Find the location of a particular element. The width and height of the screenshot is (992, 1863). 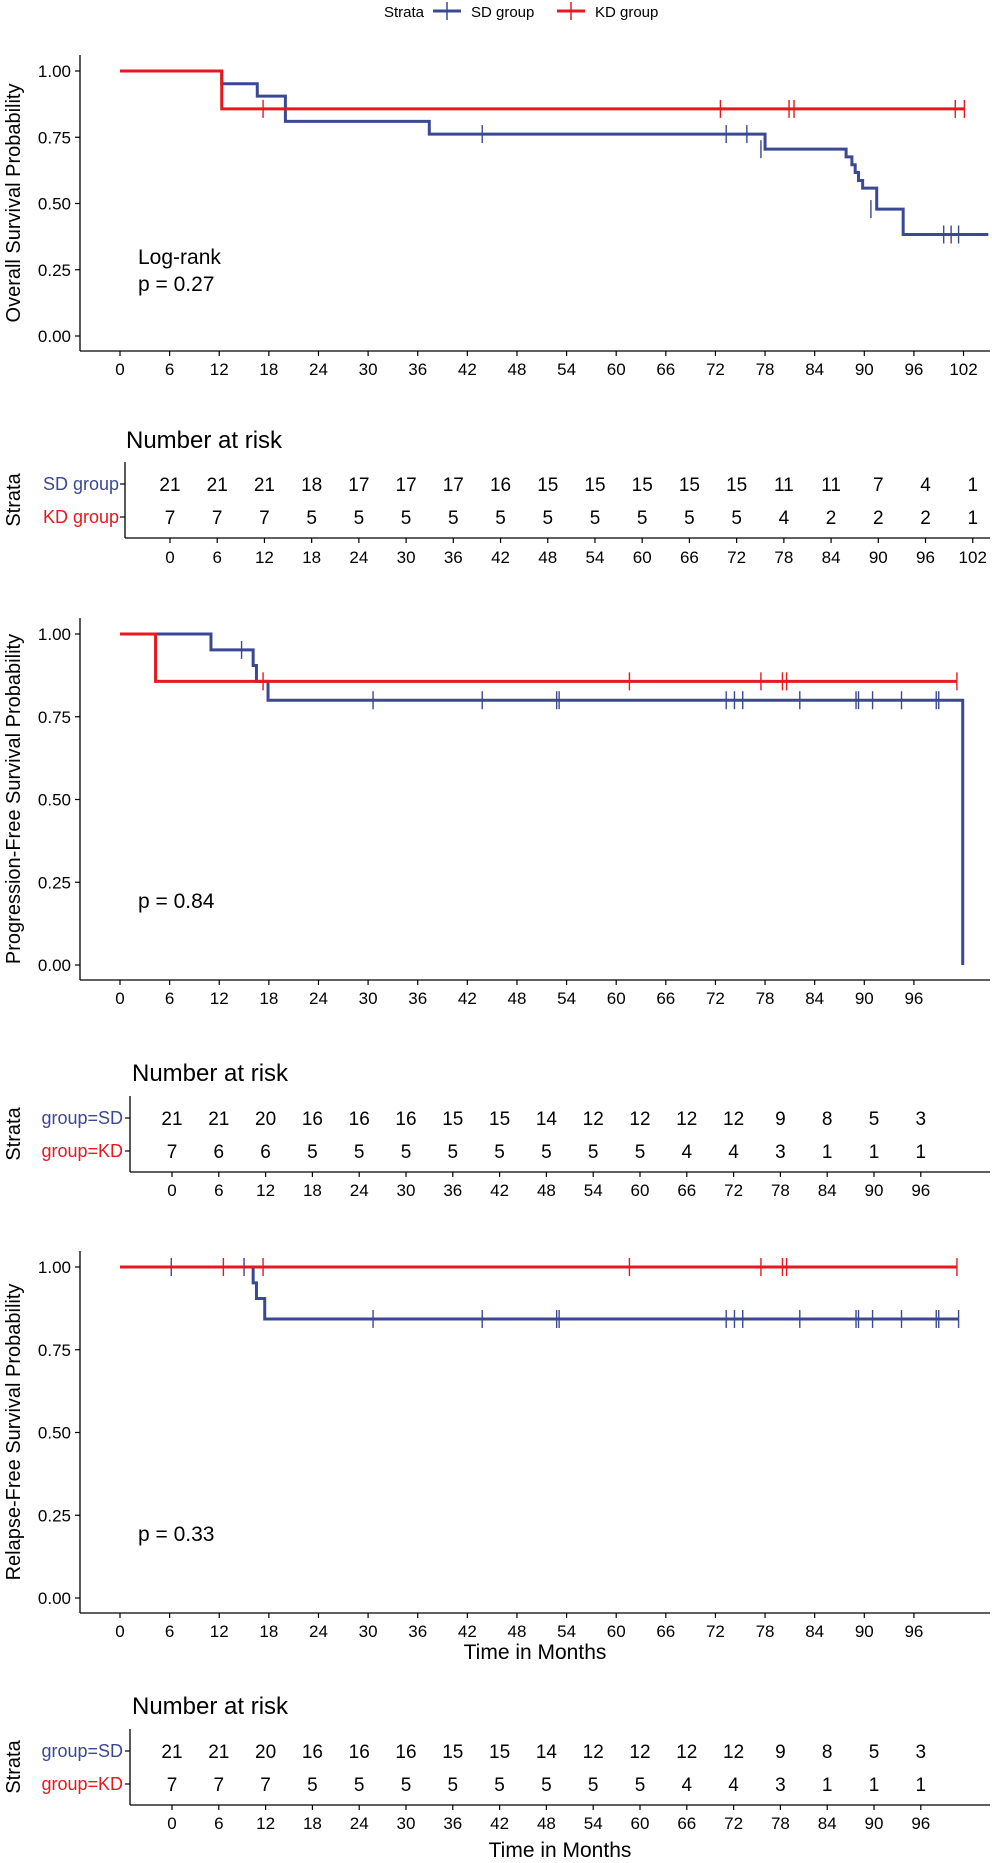

risk-x-tick-label: 18 is located at coordinates (312, 1823).